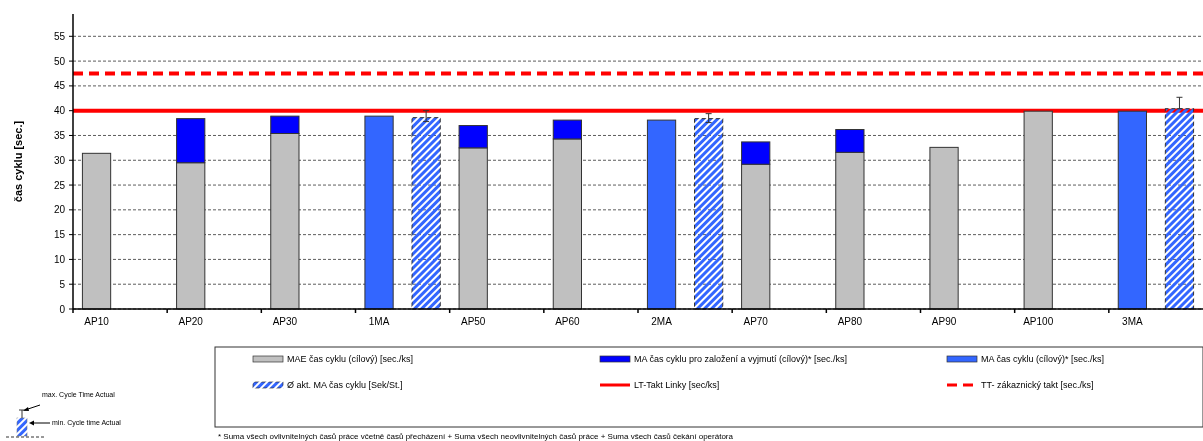 This screenshot has height=441, width=1203. I want to click on x-tick-label: 3MA, so click(1132, 321).